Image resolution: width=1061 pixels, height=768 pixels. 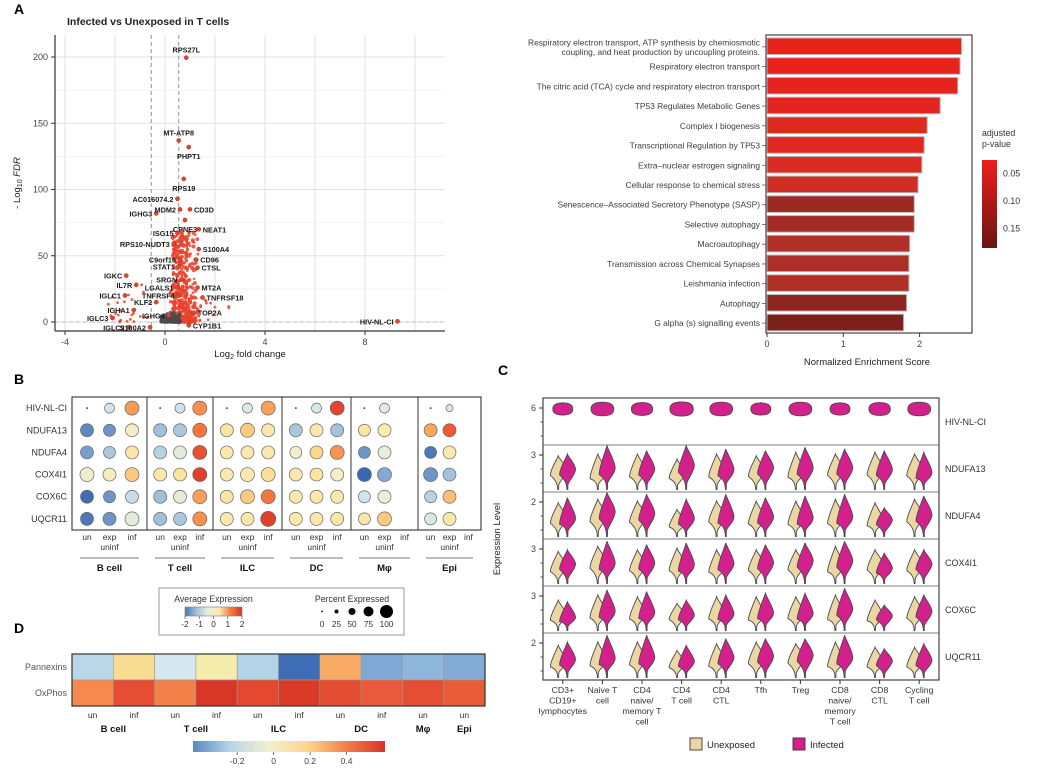 What do you see at coordinates (449, 568) in the screenshot?
I see `celltype-group-label: Epi` at bounding box center [449, 568].